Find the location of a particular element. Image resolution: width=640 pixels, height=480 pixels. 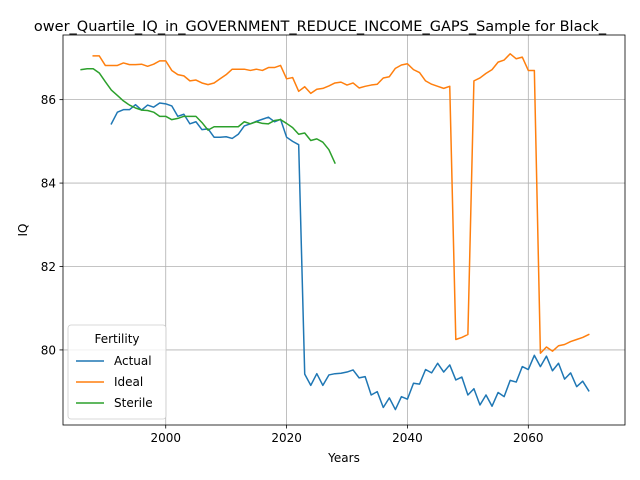

legend-label-actual: Actual is located at coordinates (133, 361).